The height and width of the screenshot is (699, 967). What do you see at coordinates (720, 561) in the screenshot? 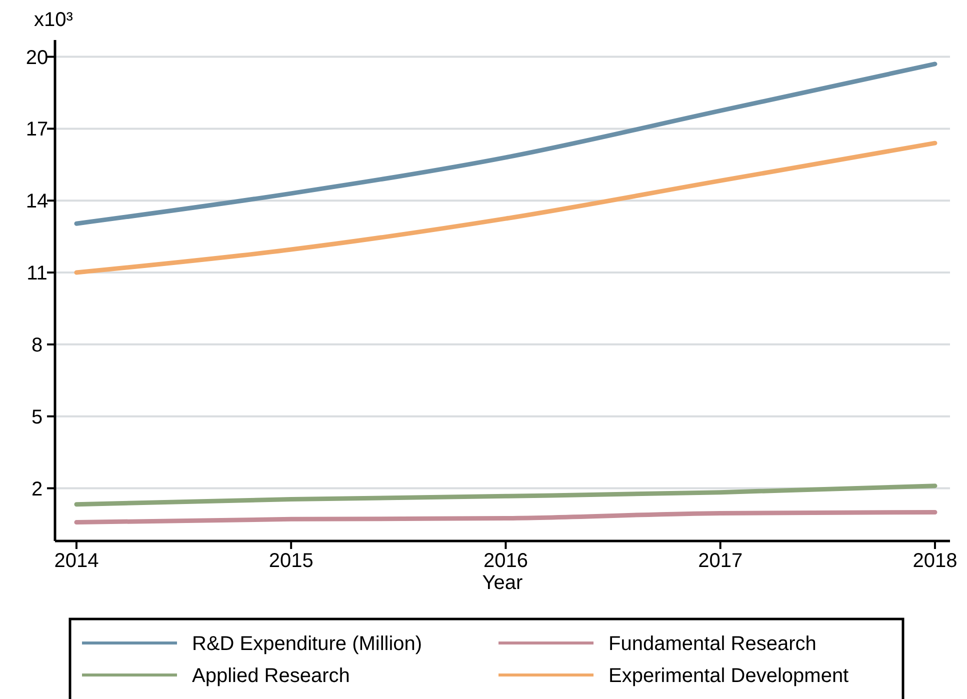
I see `x-tick-label: 2017` at bounding box center [720, 561].